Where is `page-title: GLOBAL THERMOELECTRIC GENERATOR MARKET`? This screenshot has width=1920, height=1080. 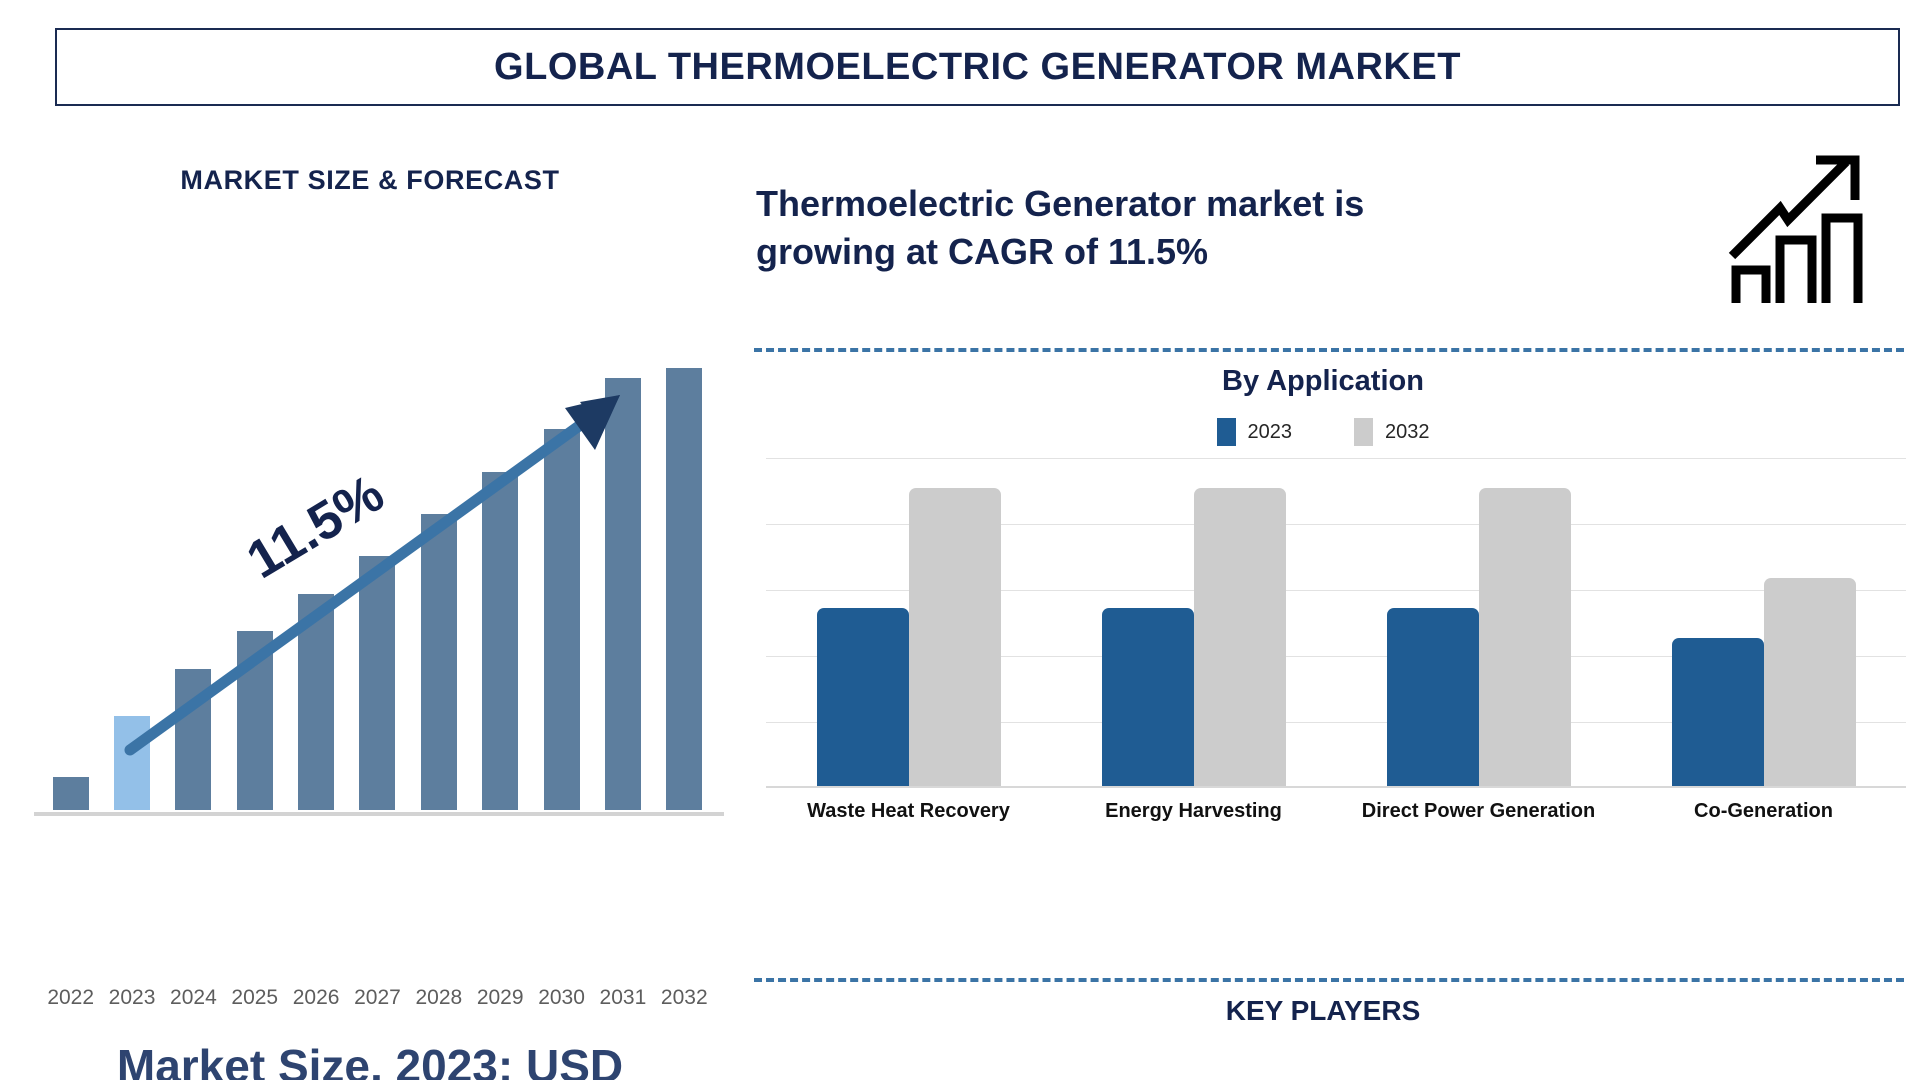 page-title: GLOBAL THERMOELECTRIC GENERATOR MARKET is located at coordinates (977, 66).